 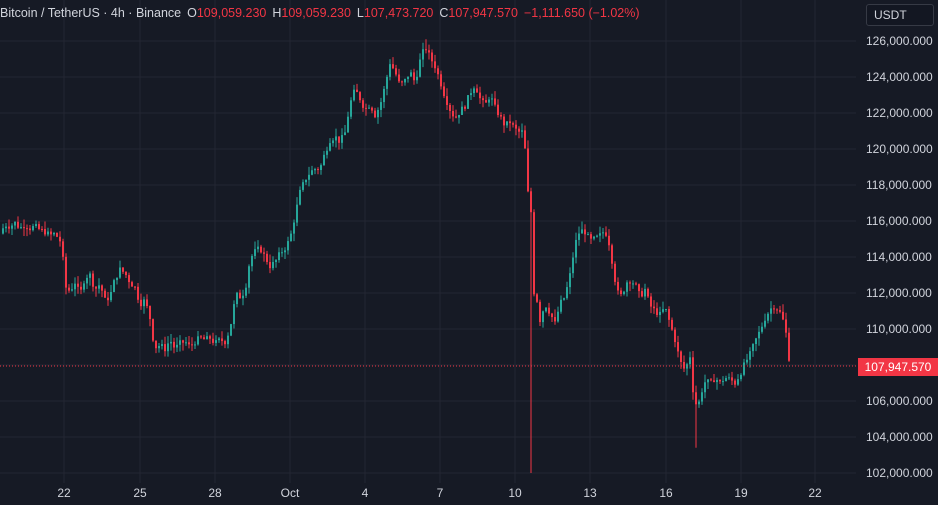 What do you see at coordinates (899, 113) in the screenshot?
I see `price-tick-label: 122,000.000` at bounding box center [899, 113].